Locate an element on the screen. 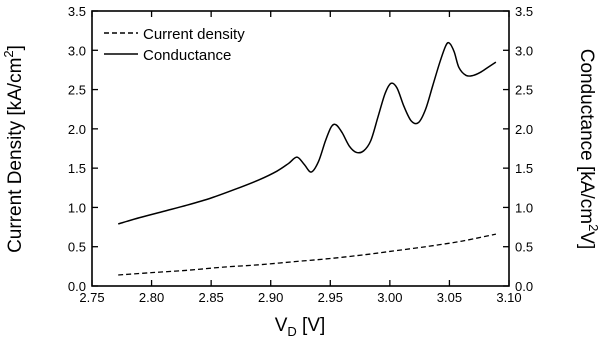 The height and width of the screenshot is (337, 605). y-left-tick-label: 2.0 is located at coordinates (77, 129).